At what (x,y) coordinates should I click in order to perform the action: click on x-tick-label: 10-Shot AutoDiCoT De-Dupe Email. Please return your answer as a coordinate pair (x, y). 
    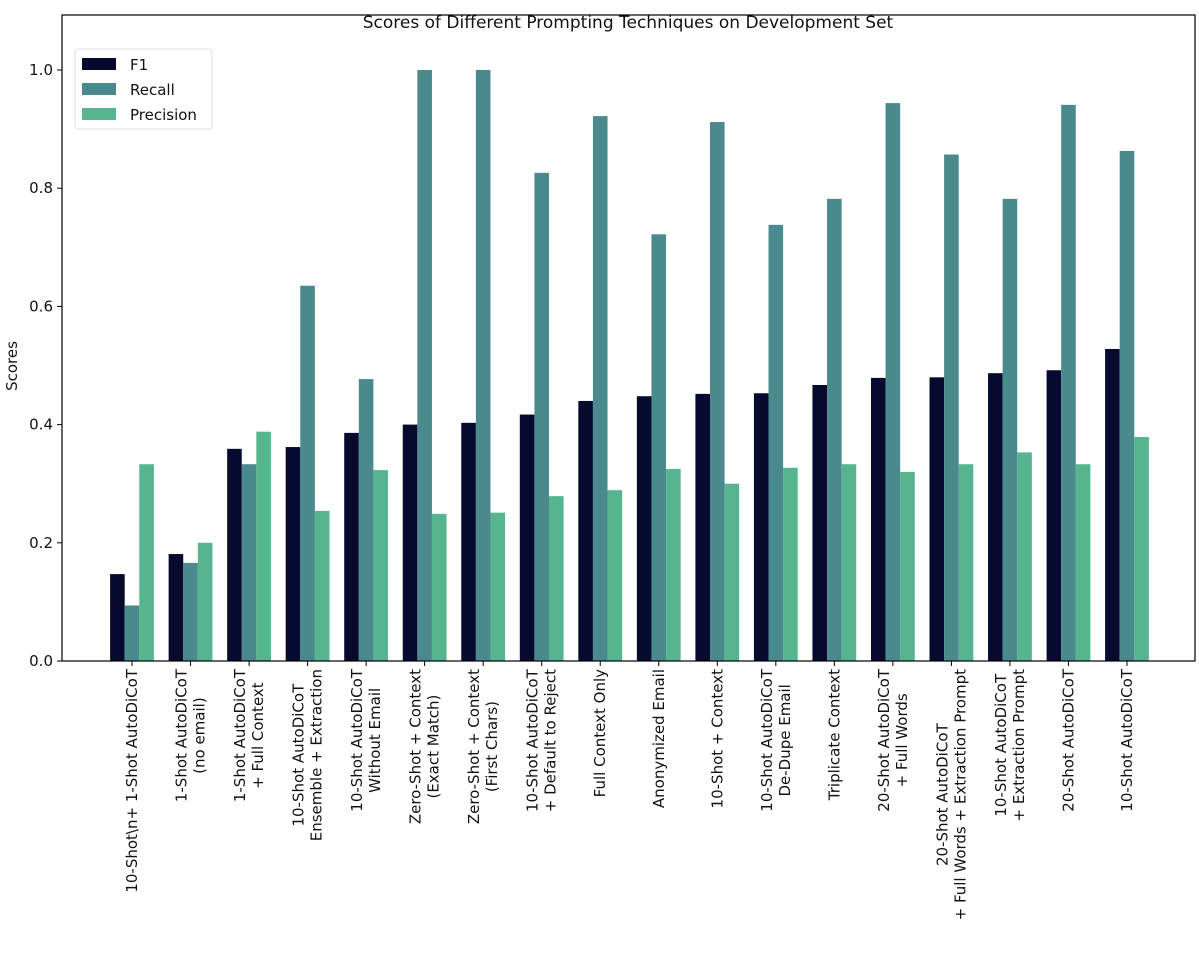
    Looking at the image, I should click on (776, 740).